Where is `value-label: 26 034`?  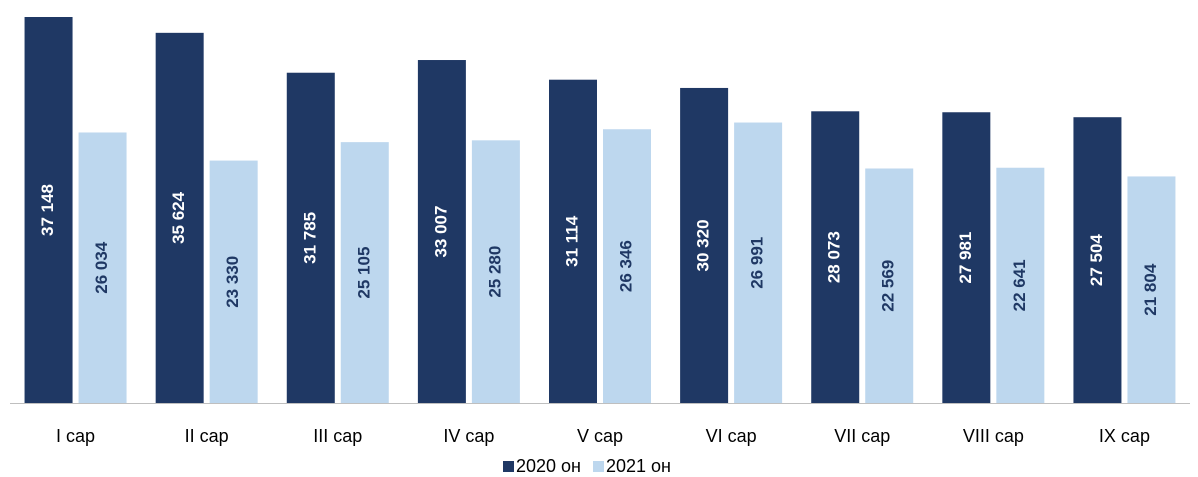
value-label: 26 034 is located at coordinates (101, 267).